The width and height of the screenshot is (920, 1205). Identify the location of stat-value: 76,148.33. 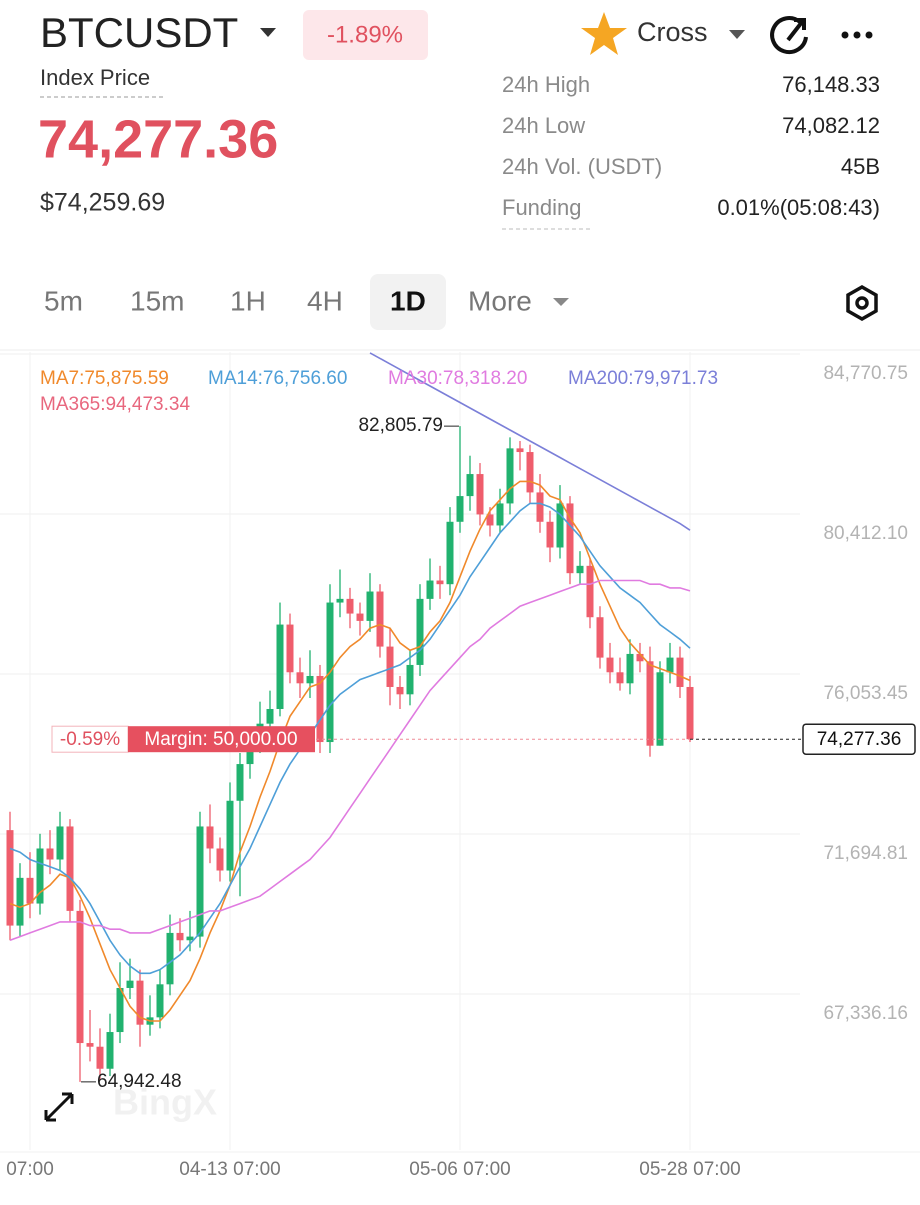
(831, 84).